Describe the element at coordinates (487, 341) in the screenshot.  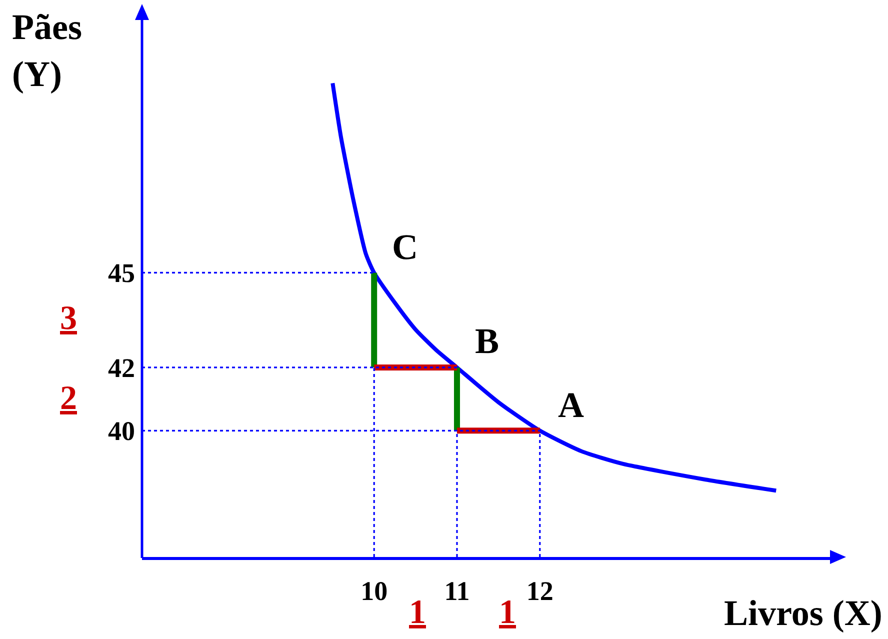
I see `annotation: B` at that location.